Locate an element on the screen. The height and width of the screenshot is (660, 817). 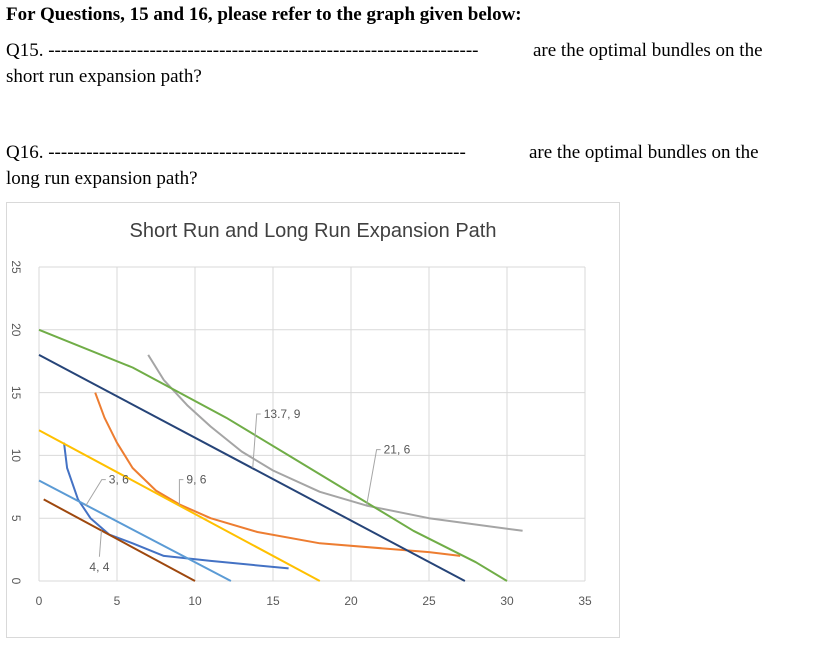
y-tick-label: 5 is located at coordinates (16, 518).